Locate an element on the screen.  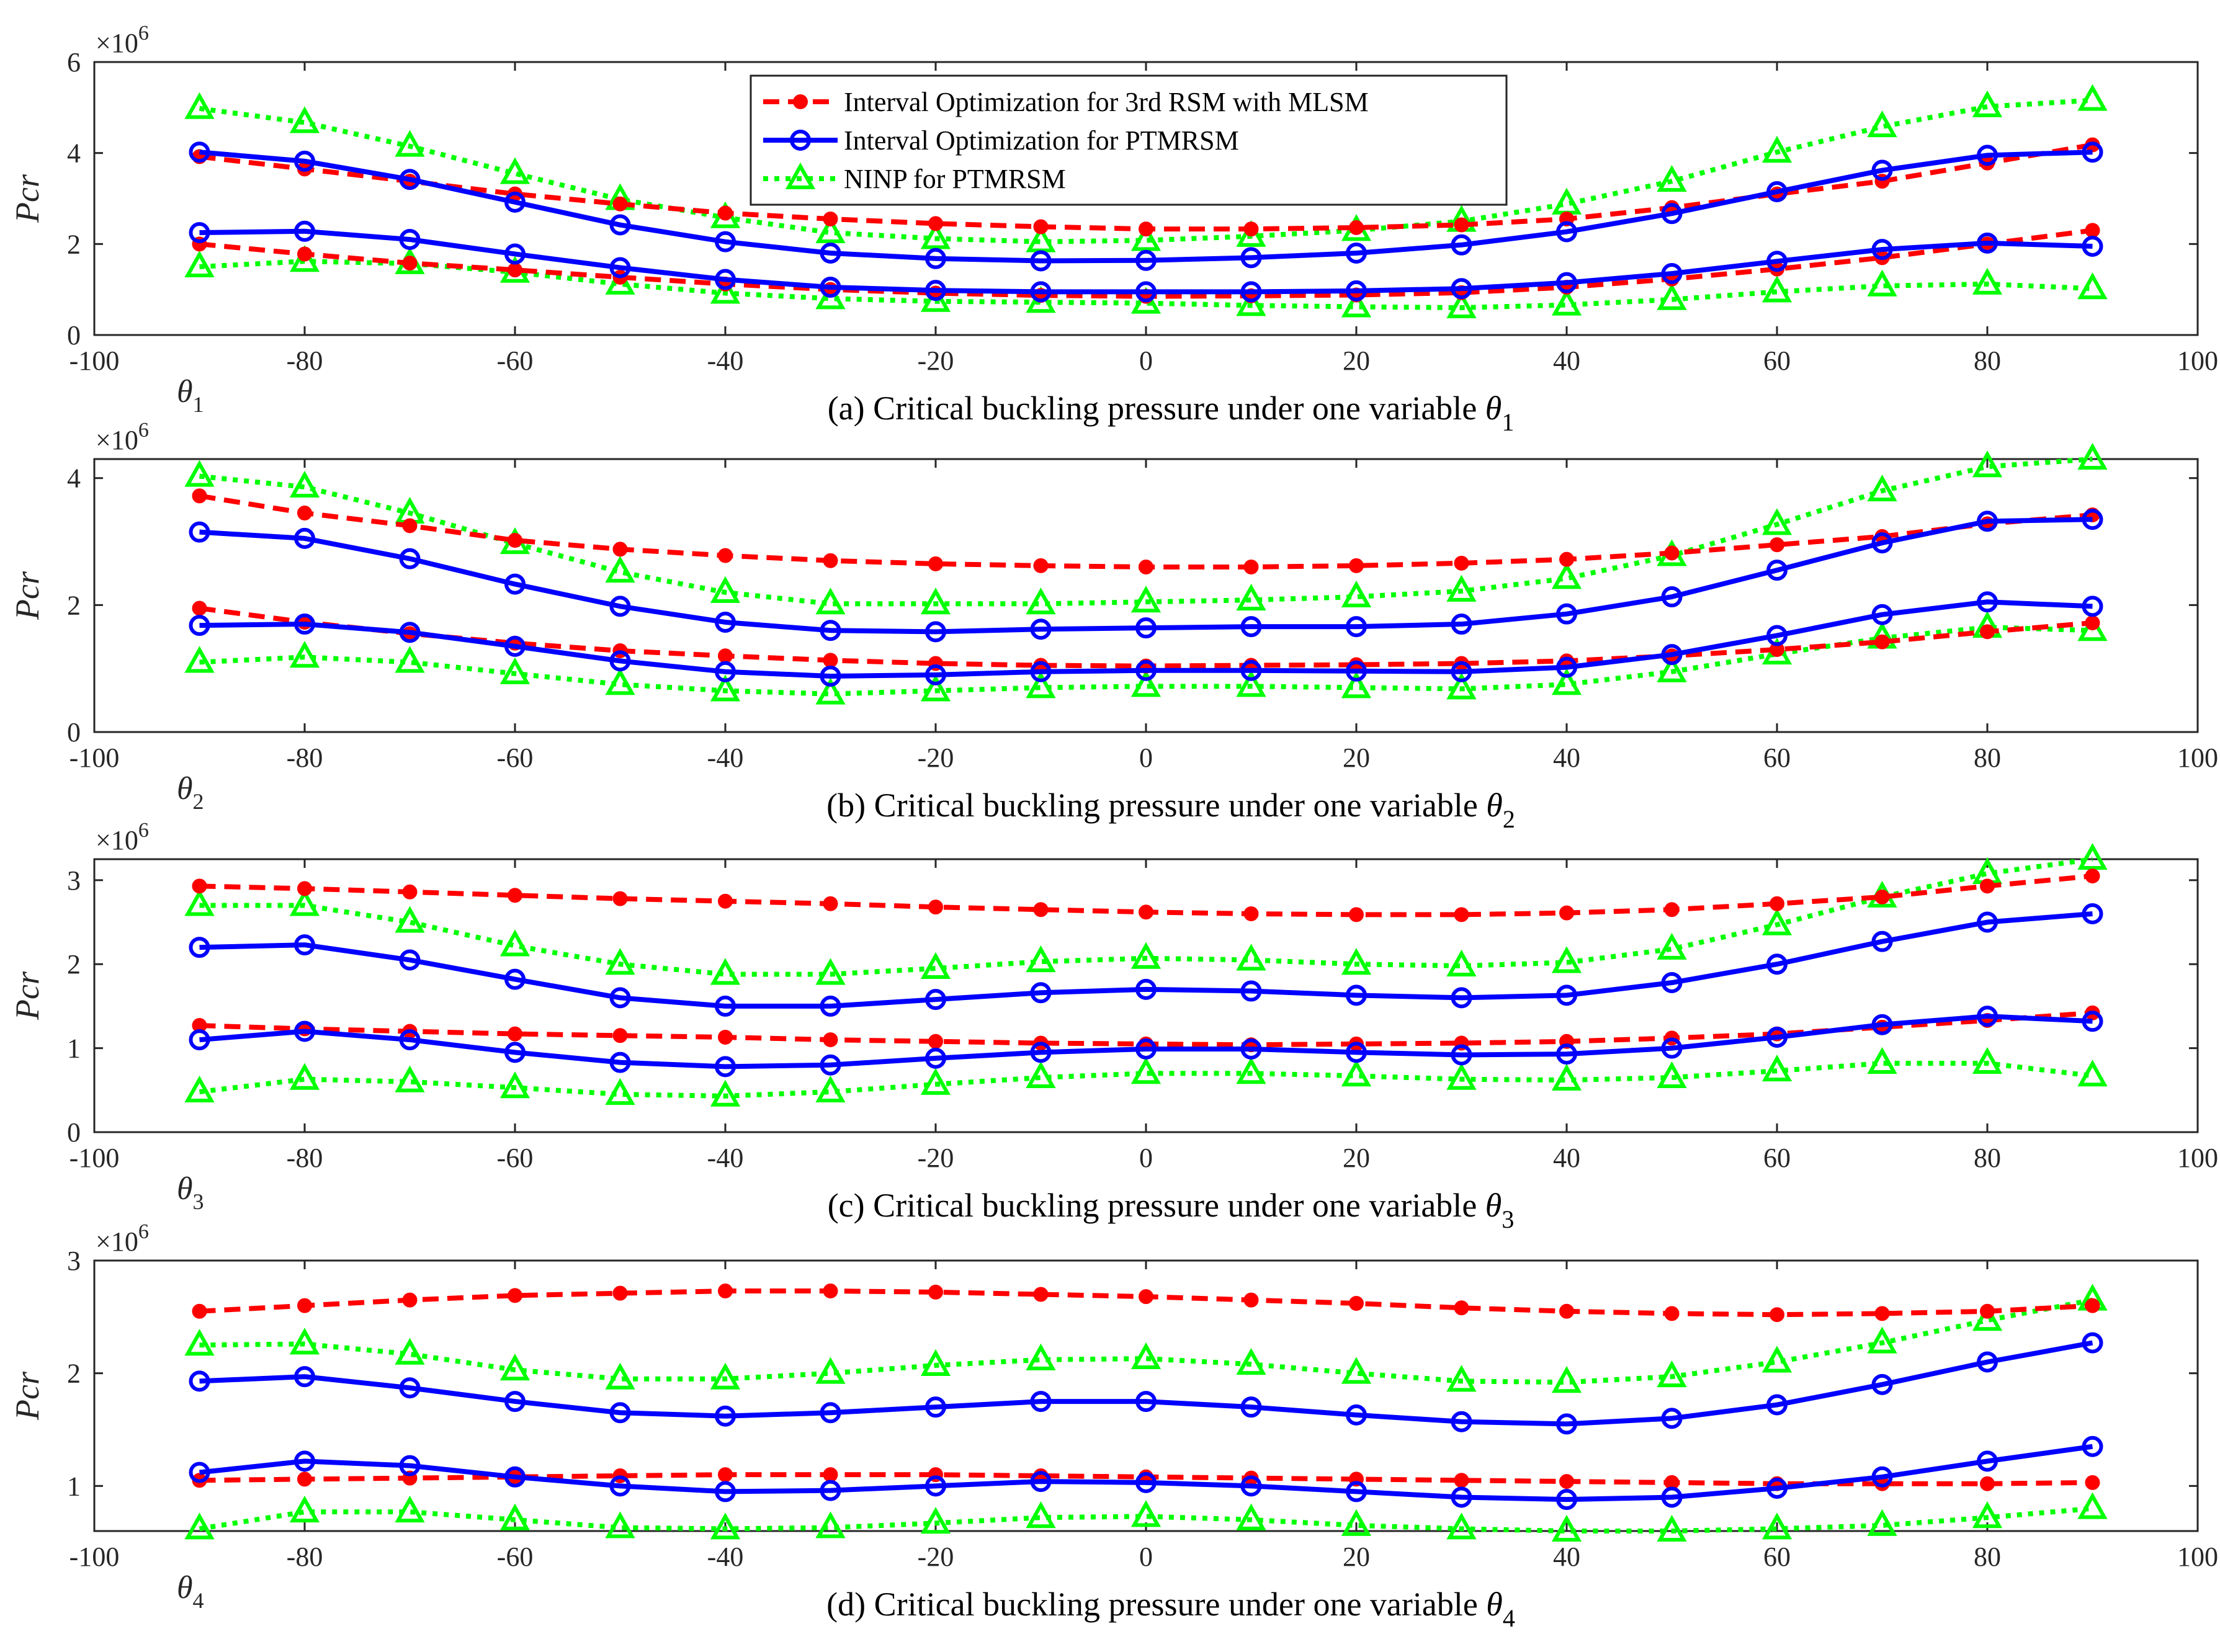
x-tick-label: -20 is located at coordinates (936, 361).